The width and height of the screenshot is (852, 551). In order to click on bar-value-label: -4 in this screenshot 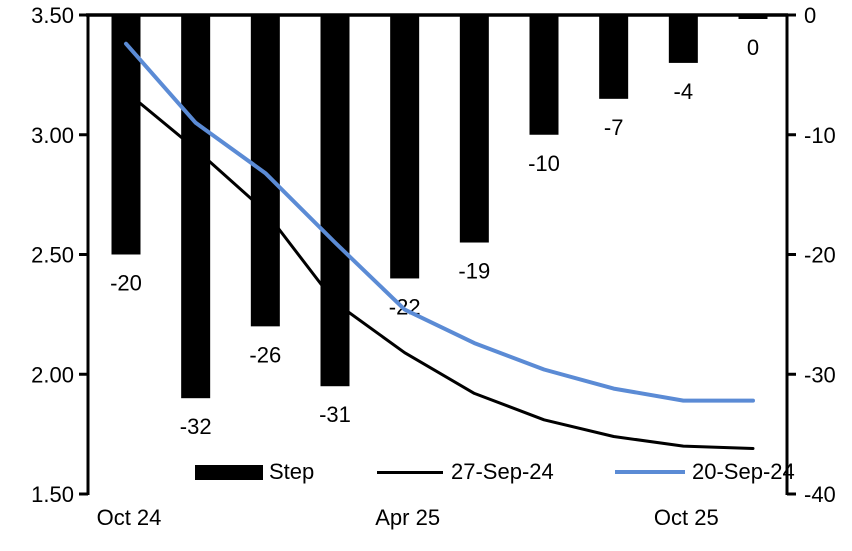, I will do `click(684, 91)`.